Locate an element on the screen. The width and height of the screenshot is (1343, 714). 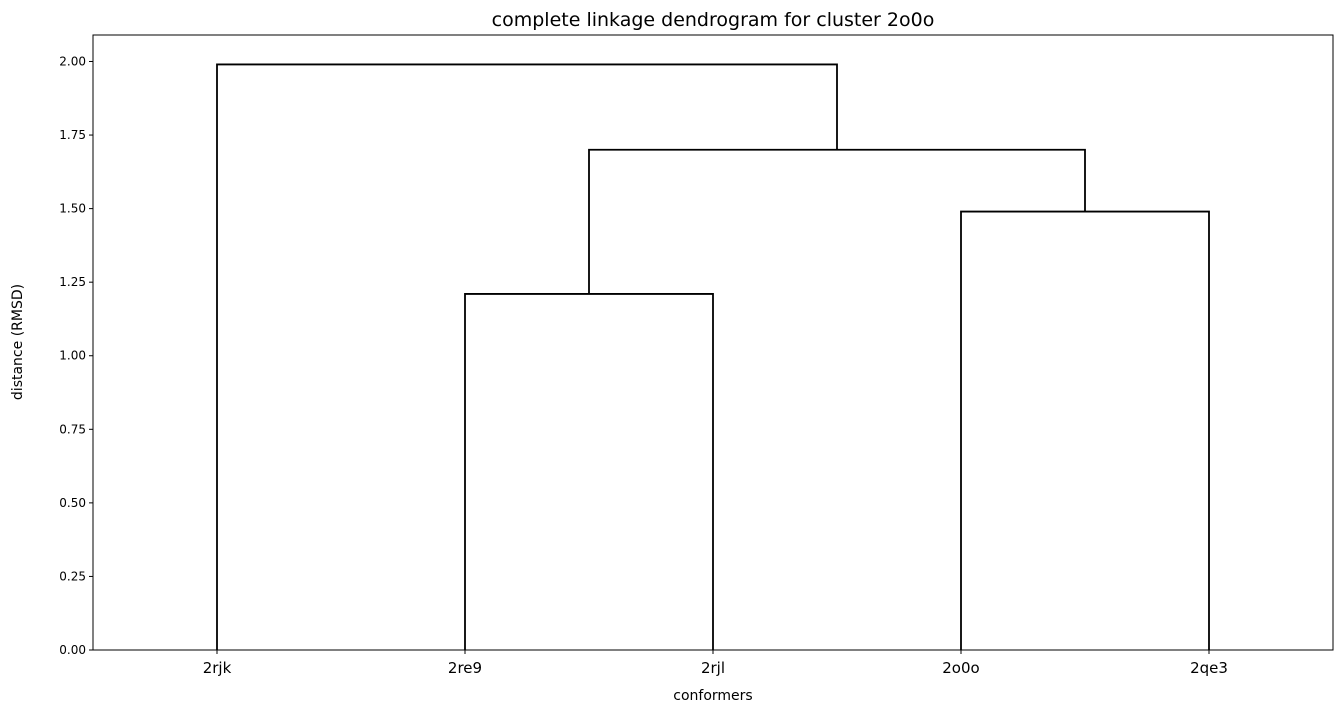
x-axis-ticks: 2rjk 2re9 2rjl 2o0o 2qe3 is located at coordinates (715, 663).